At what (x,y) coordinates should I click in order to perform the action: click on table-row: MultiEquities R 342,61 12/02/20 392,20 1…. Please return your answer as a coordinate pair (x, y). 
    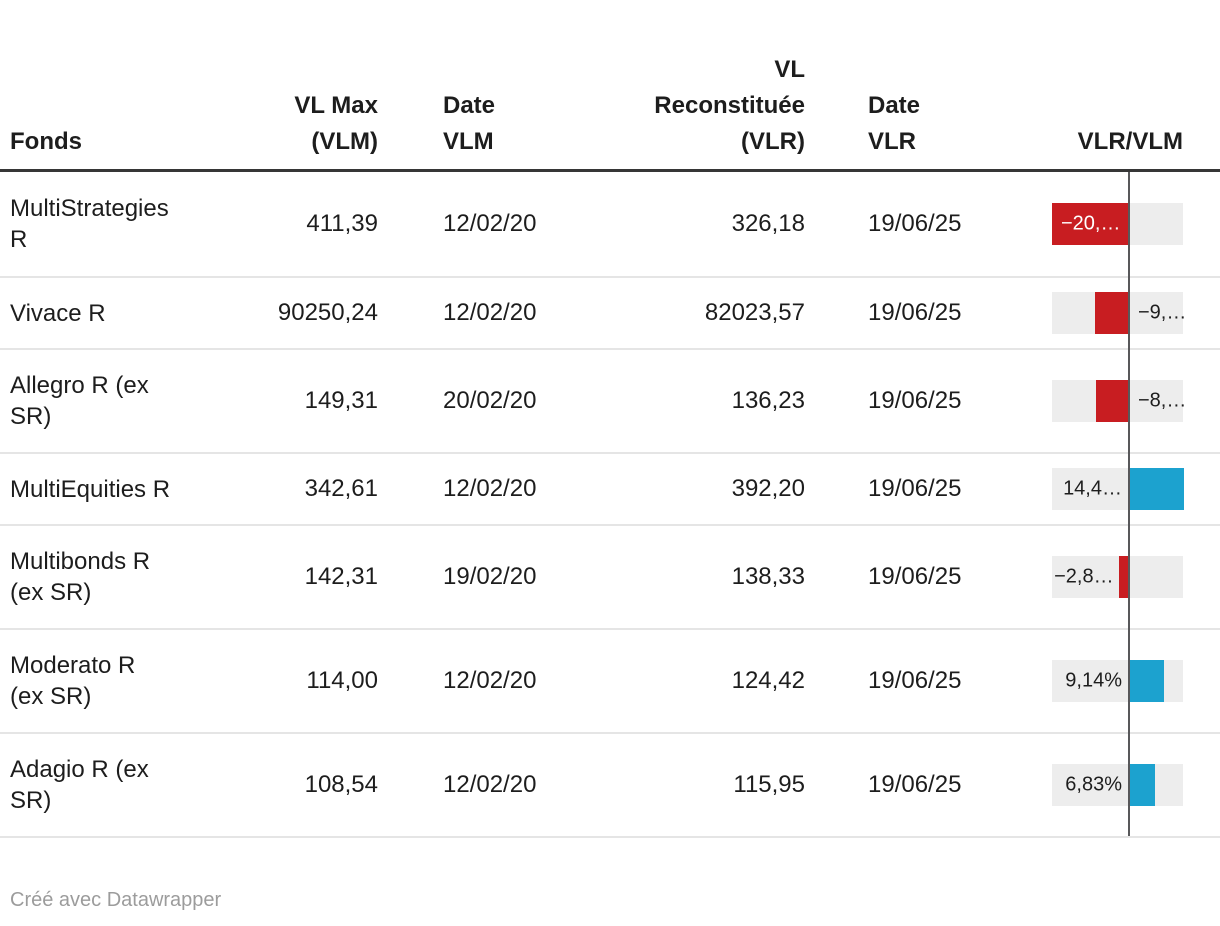
    Looking at the image, I should click on (610, 488).